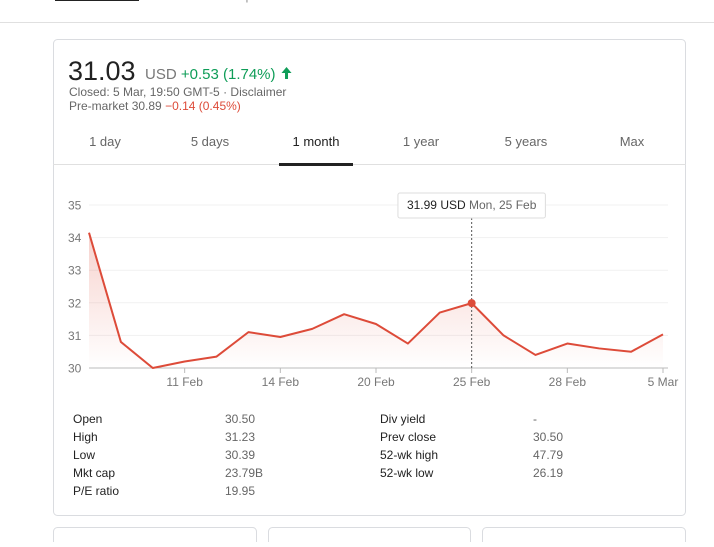 This screenshot has height=547, width=714. I want to click on premarket-label: Pre-market, so click(99, 106).